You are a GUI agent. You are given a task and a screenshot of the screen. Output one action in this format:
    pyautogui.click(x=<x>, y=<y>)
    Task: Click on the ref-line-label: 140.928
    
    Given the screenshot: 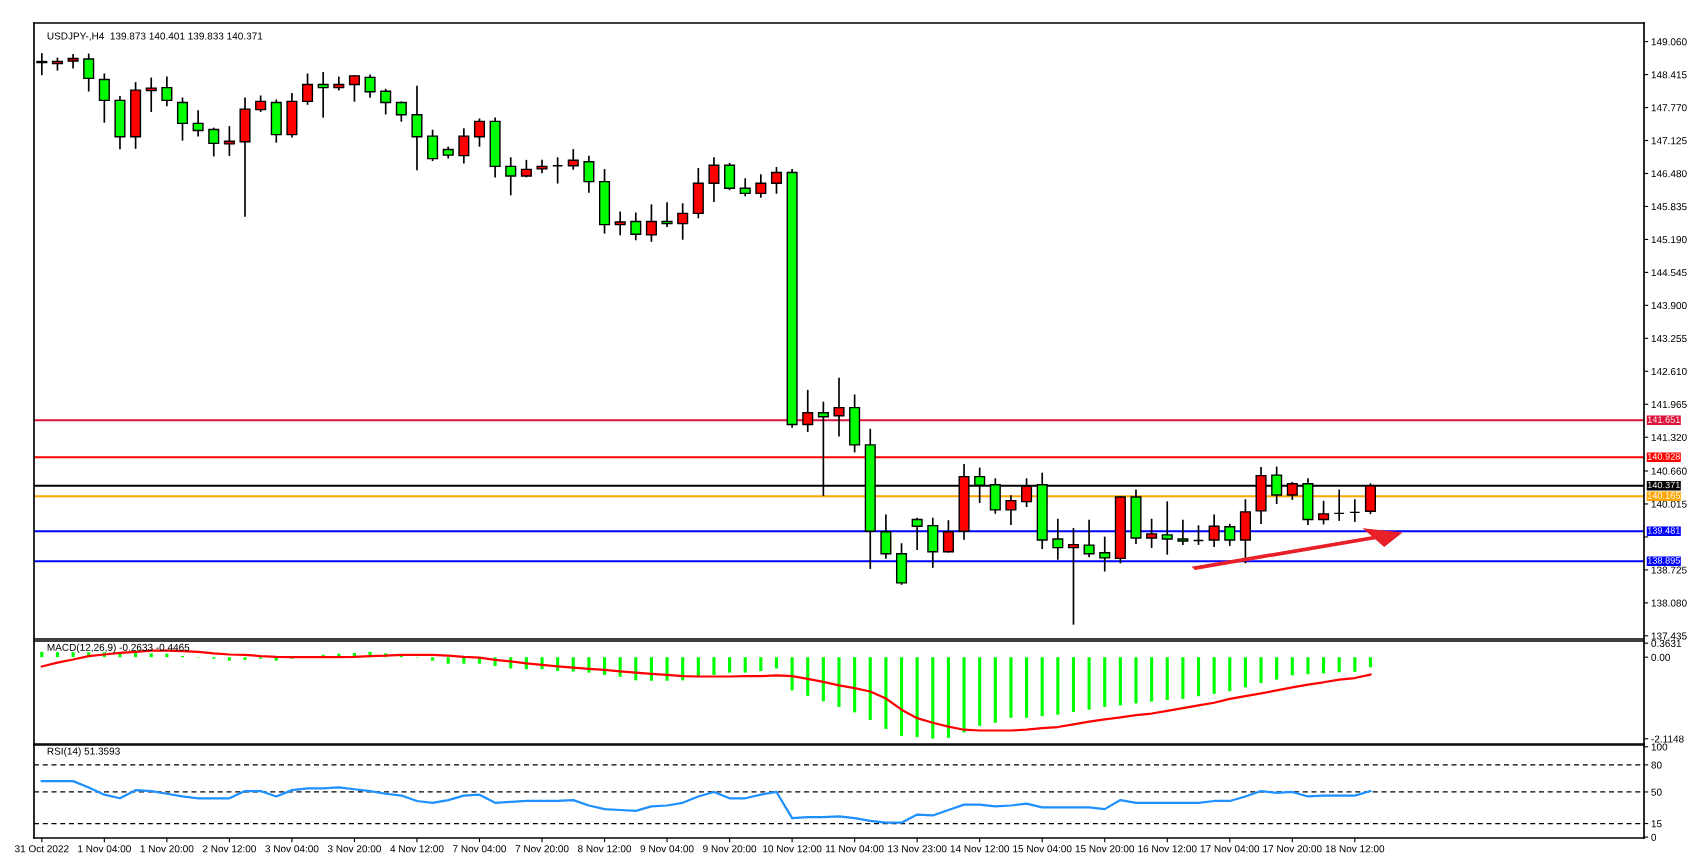 What is the action you would take?
    pyautogui.click(x=1663, y=456)
    